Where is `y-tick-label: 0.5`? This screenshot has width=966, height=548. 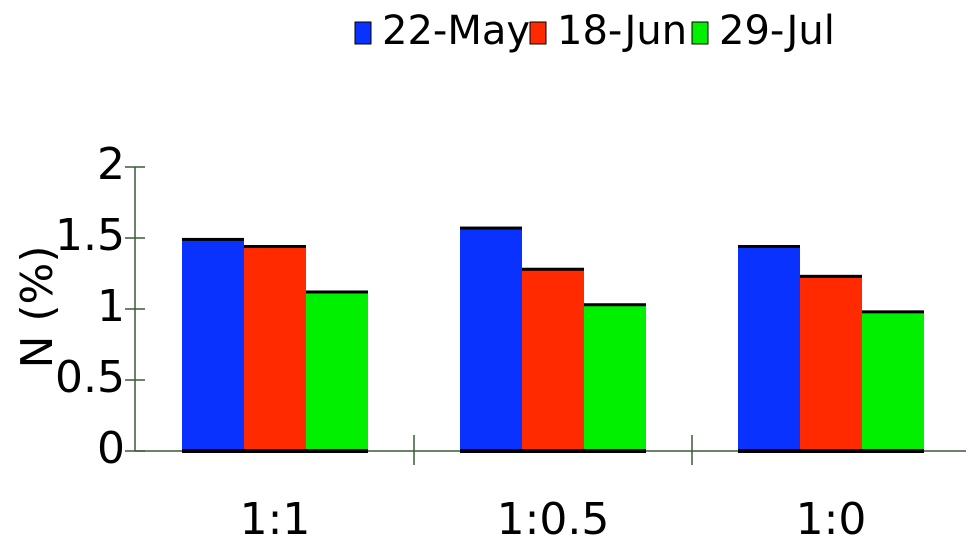 y-tick-label: 0.5 is located at coordinates (90, 377).